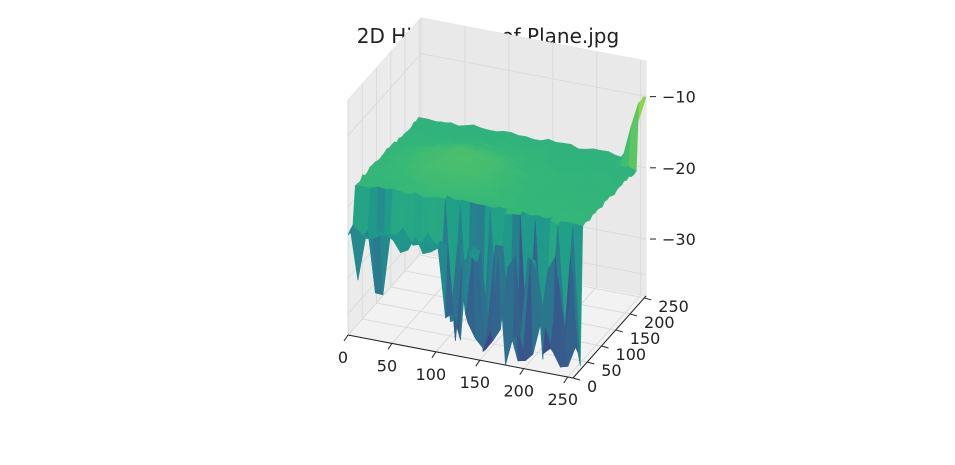  What do you see at coordinates (474, 223) in the screenshot?
I see `y-gridline` at bounding box center [474, 223].